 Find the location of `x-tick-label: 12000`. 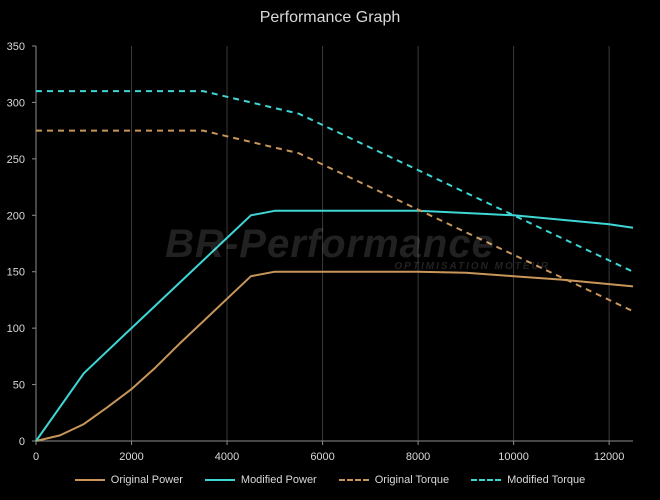

x-tick-label: 12000 is located at coordinates (609, 457).